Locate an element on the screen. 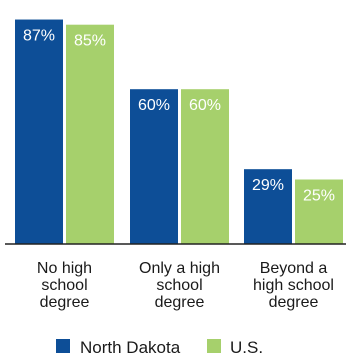 This screenshot has width=360, height=362. legend-swatch-north-dakota is located at coordinates (63, 346).